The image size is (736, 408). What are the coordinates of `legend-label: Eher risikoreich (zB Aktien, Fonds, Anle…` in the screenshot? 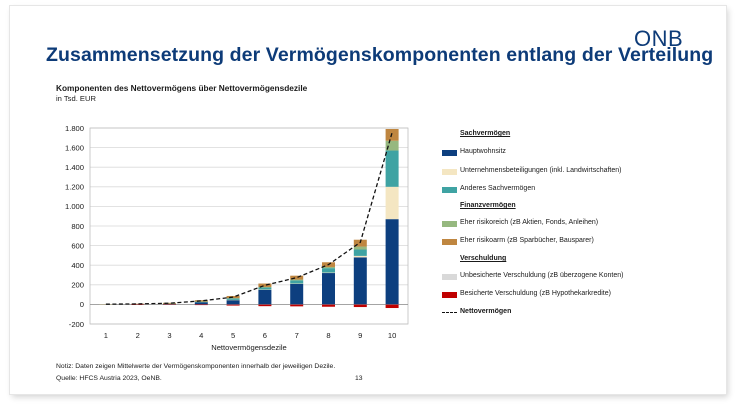 It's located at (529, 222).